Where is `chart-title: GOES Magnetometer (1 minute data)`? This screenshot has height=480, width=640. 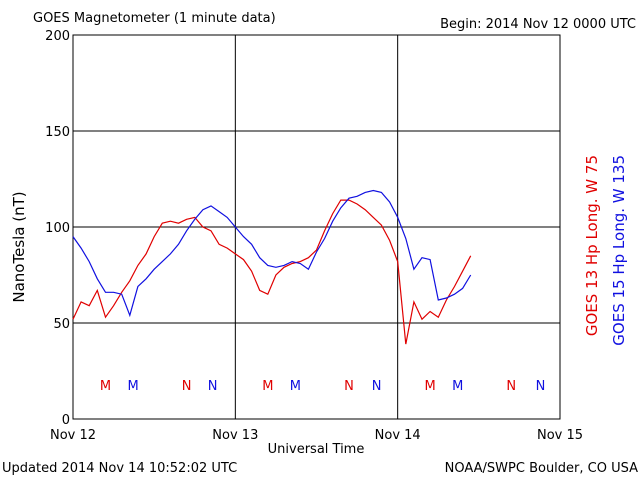 chart-title: GOES Magnetometer (1 minute data) is located at coordinates (154, 18).